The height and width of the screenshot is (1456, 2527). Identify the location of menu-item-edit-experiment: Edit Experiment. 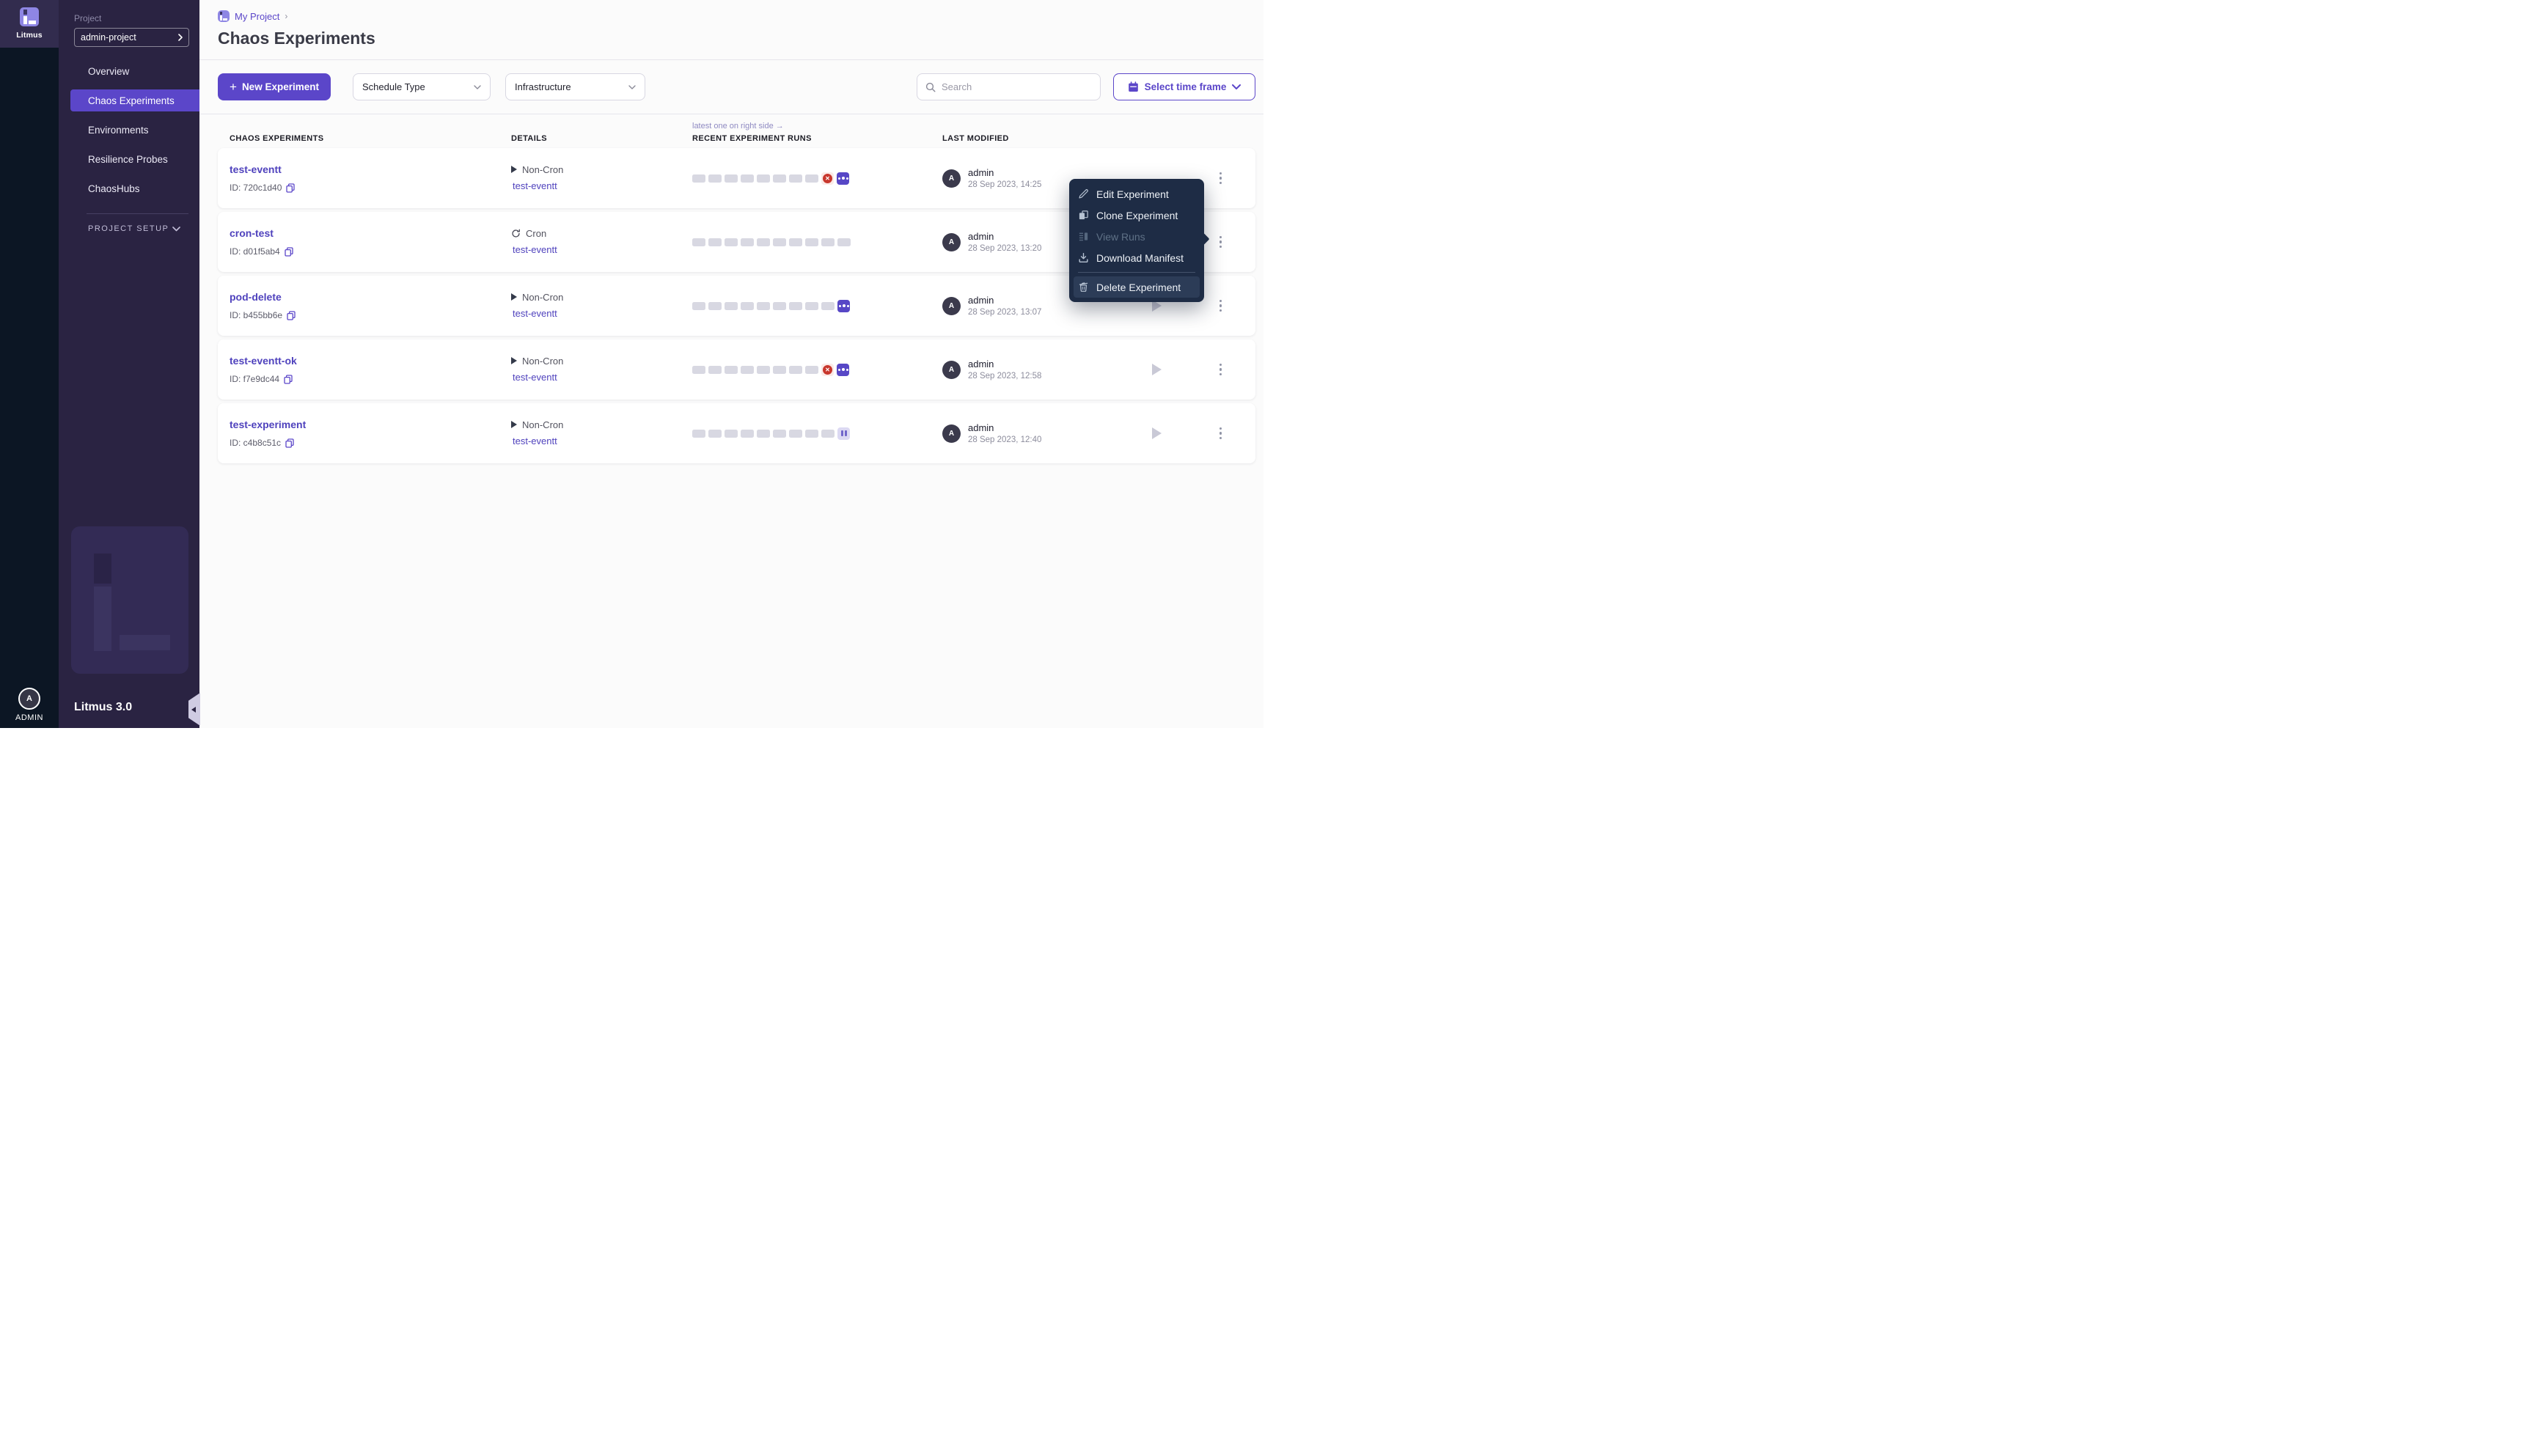
(1136, 194).